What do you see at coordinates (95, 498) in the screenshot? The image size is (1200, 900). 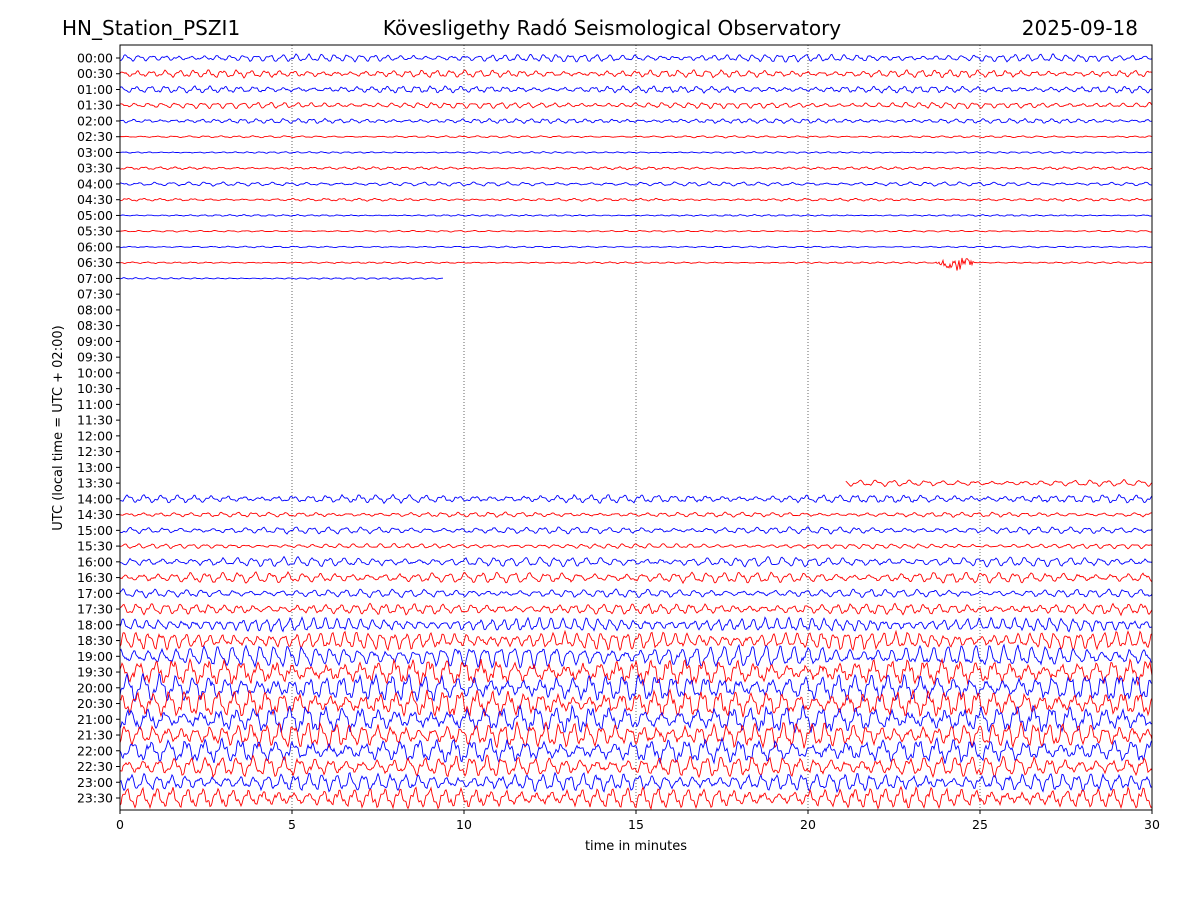 I see `y-tick-label: 14:00` at bounding box center [95, 498].